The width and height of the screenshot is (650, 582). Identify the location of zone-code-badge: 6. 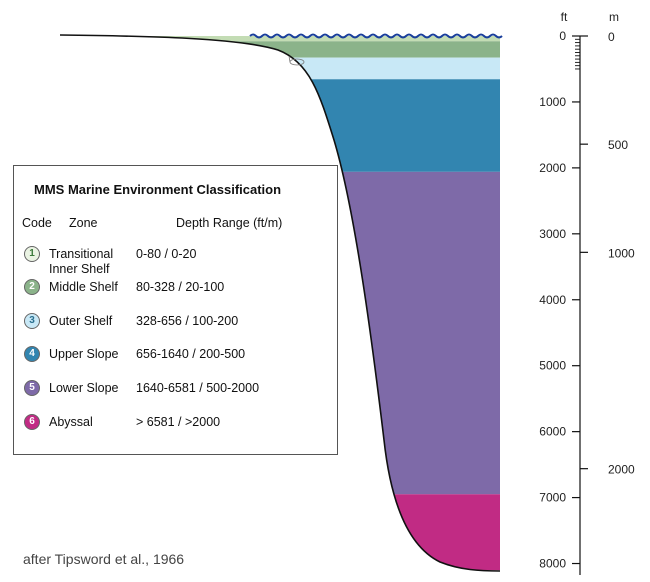
(32, 422).